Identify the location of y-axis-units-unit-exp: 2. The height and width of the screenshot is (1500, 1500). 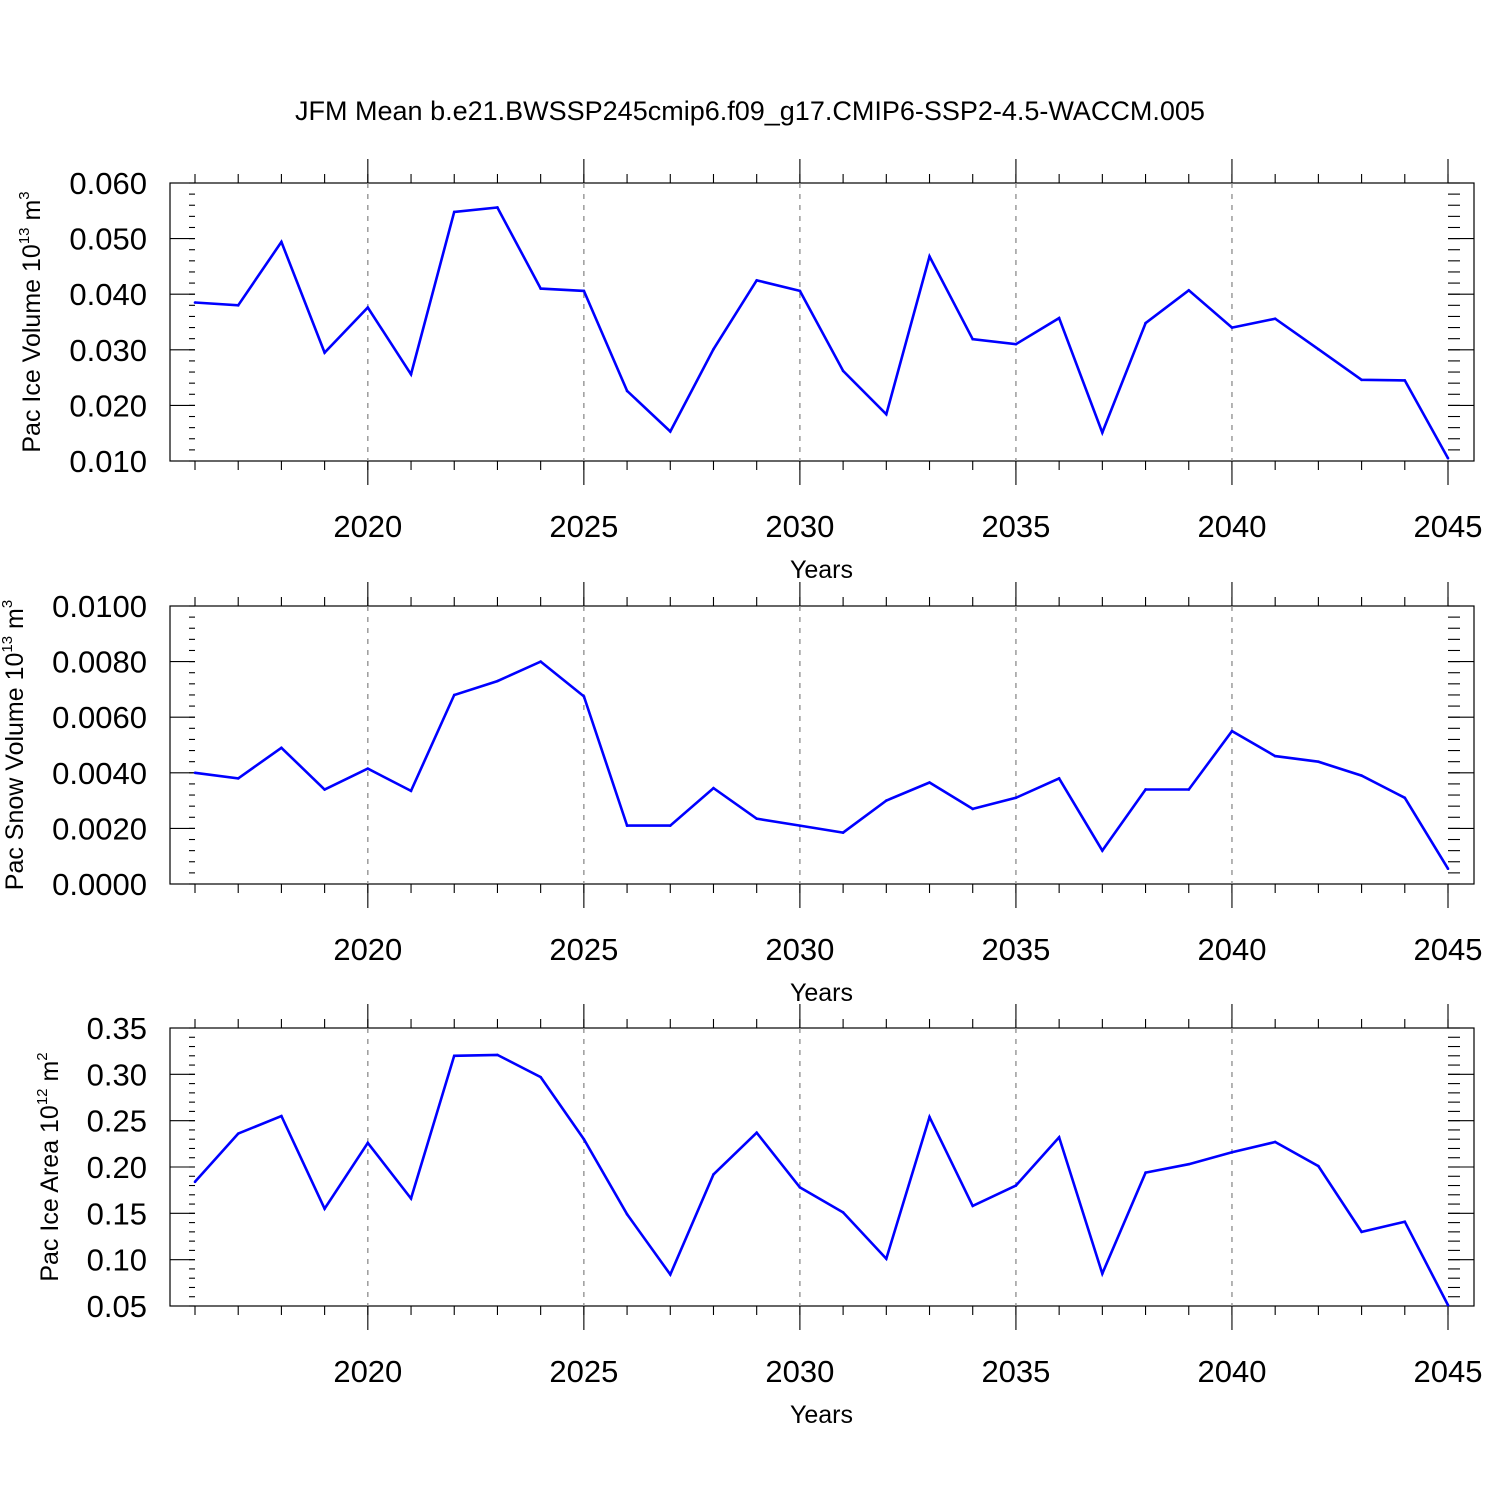
(42, 1056).